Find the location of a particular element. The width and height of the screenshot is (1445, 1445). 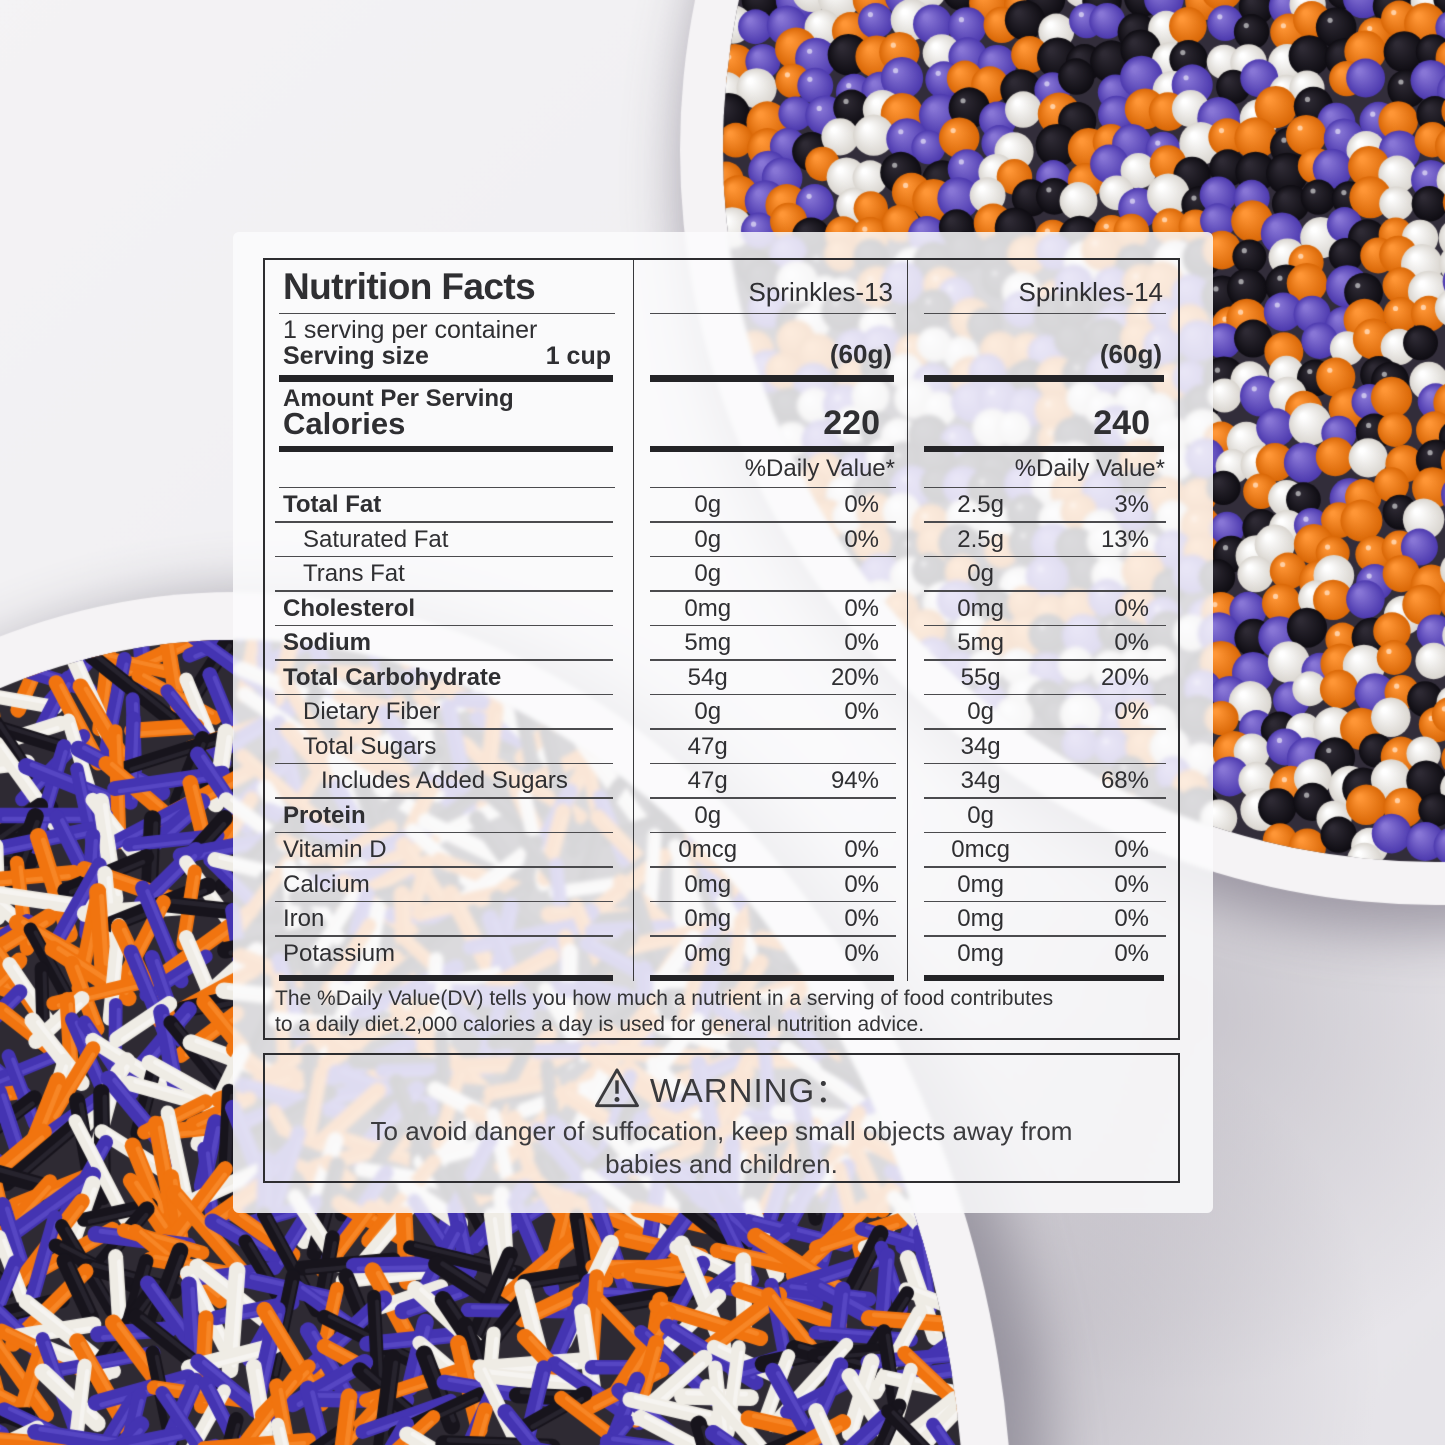

nutrient-label-row: Potassium is located at coordinates (449, 954).